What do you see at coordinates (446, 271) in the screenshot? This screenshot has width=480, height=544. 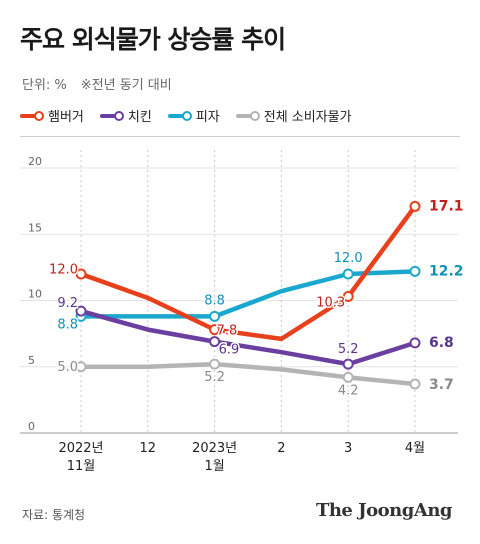 I see `data-label: 12.2` at bounding box center [446, 271].